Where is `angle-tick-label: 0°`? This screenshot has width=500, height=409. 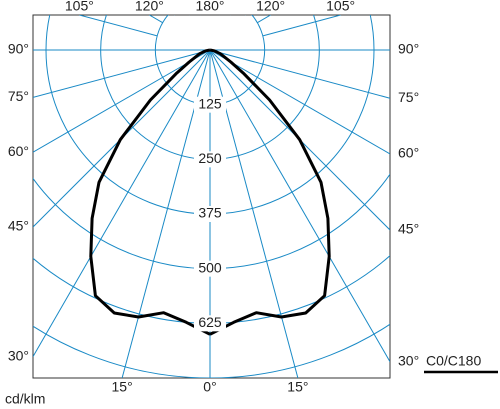 angle-tick-label: 0° is located at coordinates (209, 387).